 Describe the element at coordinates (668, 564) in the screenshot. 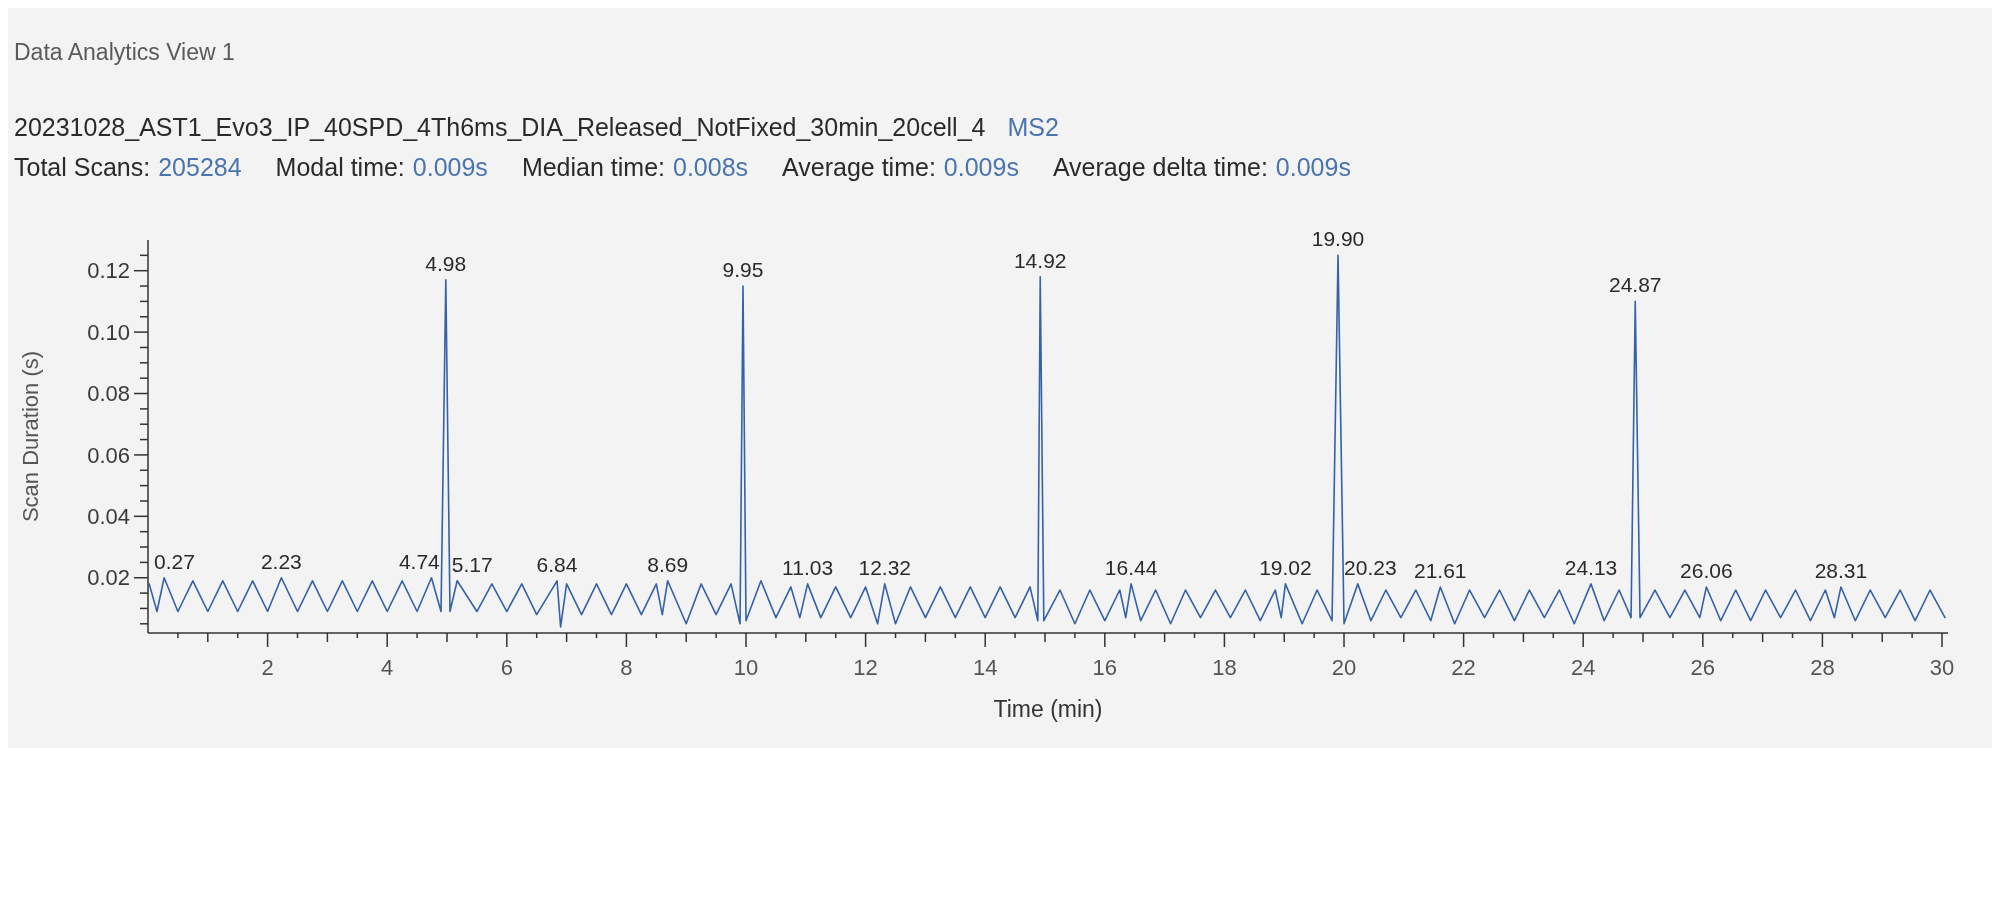

I see `annotation: 8.69` at that location.